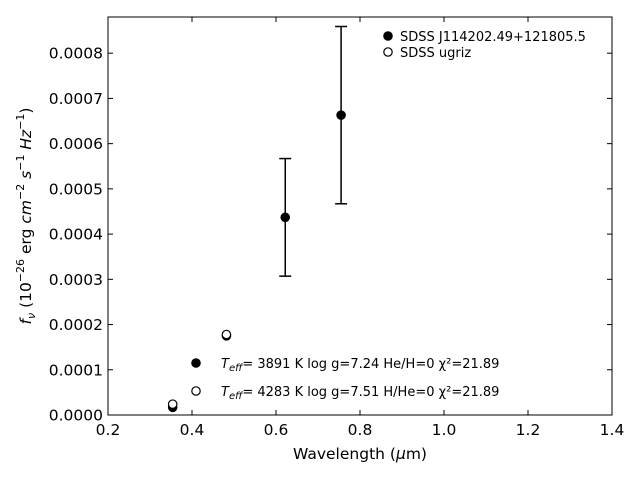 Image resolution: width=640 pixels, height=480 pixels. I want to click on legend-label: SDSS ugriz, so click(435, 53).